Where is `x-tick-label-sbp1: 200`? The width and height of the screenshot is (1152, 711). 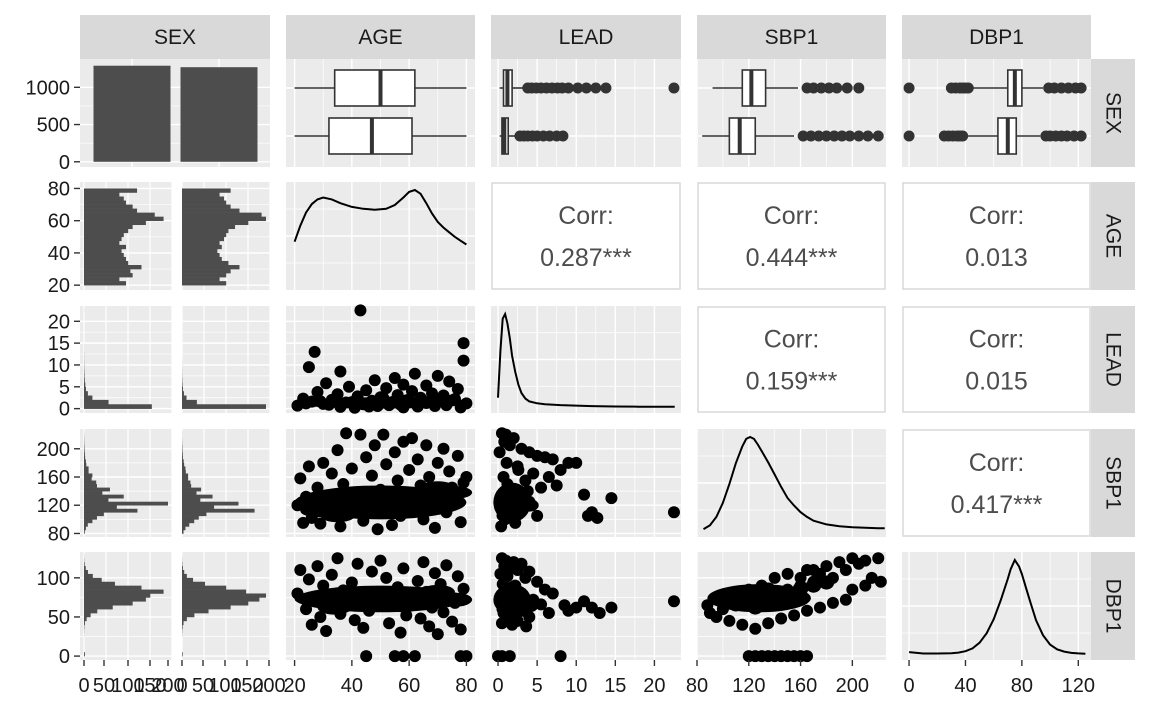
x-tick-label-sbp1: 200 is located at coordinates (852, 686).